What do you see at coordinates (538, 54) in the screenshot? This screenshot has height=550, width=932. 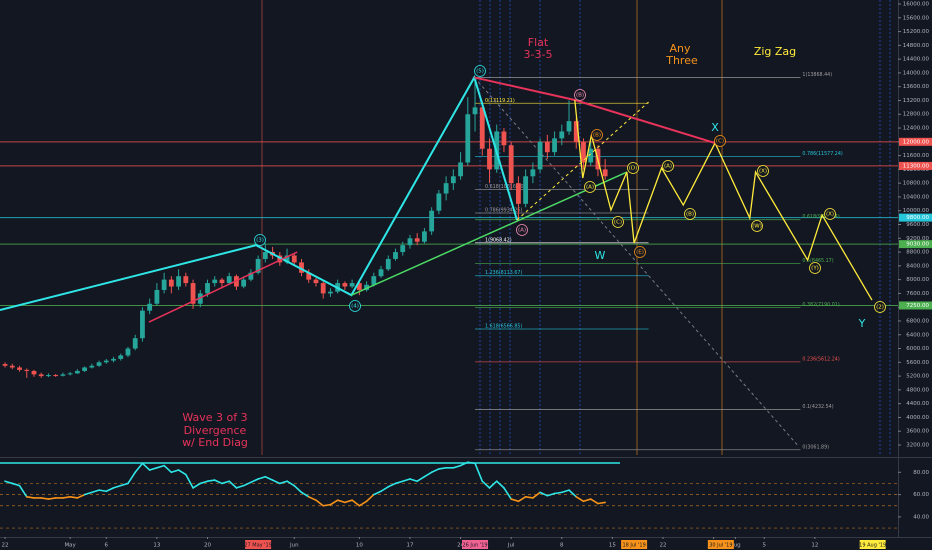 I see `annotation-label: 3-3-5` at bounding box center [538, 54].